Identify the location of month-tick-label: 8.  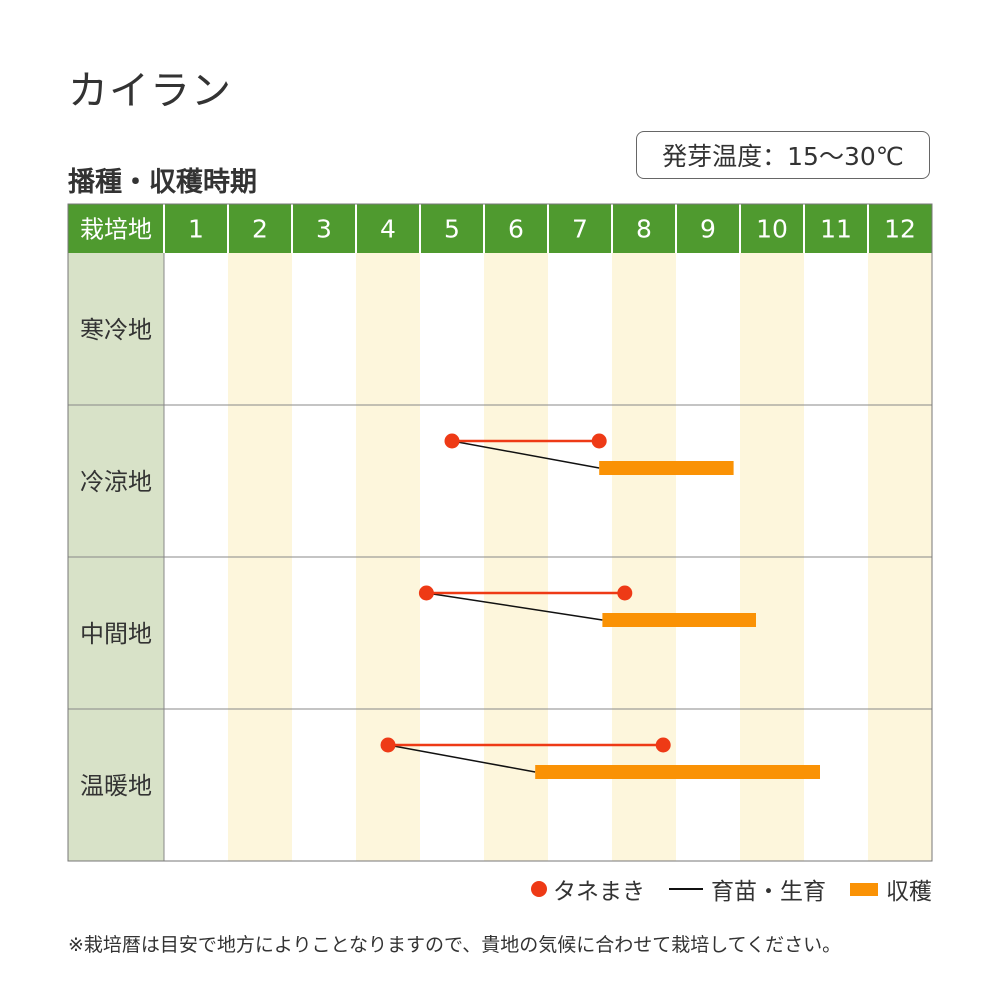
(644, 229).